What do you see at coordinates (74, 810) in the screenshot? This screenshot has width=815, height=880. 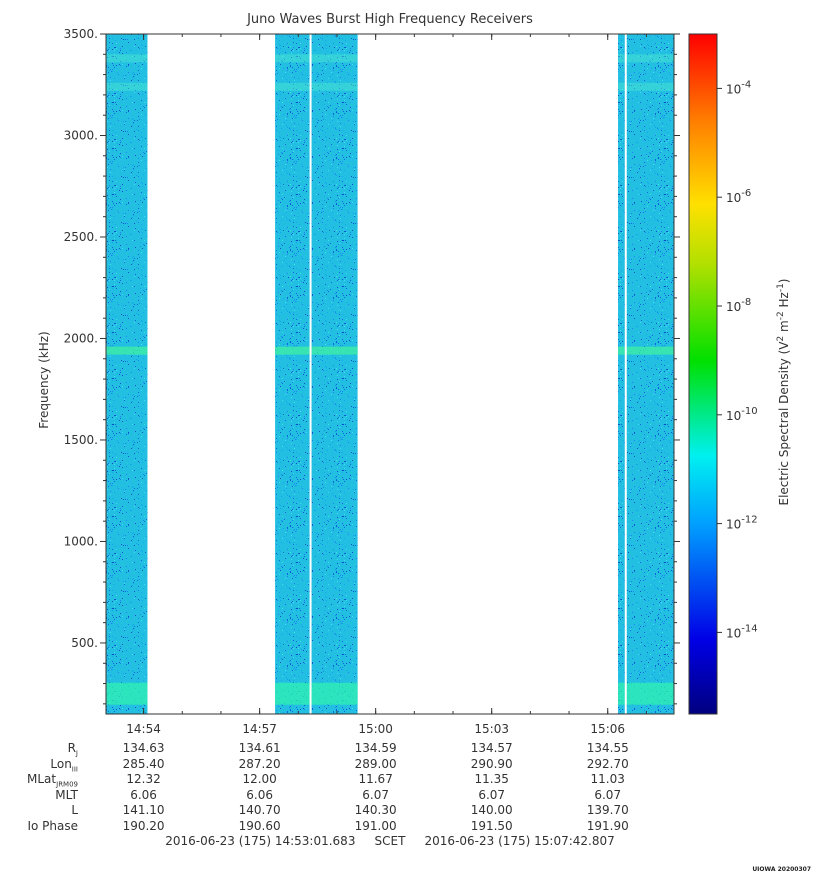 I see `ephemeris-row-label: L` at bounding box center [74, 810].